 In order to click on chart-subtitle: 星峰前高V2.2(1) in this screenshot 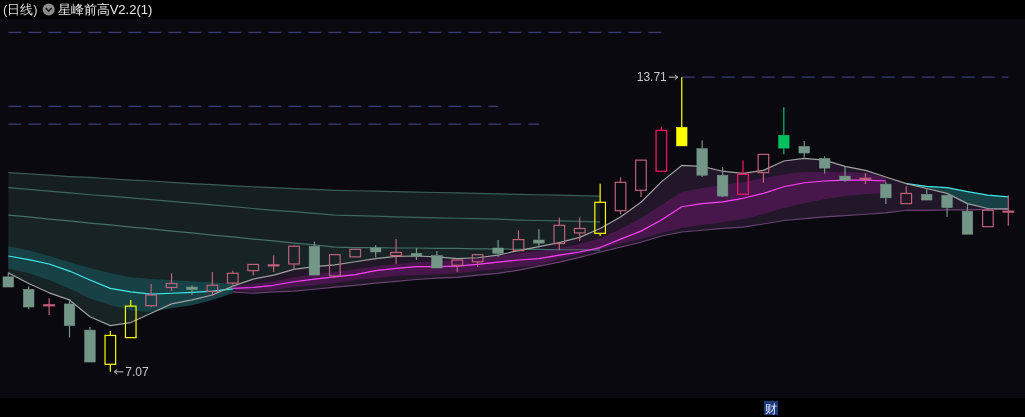, I will do `click(105, 9)`.